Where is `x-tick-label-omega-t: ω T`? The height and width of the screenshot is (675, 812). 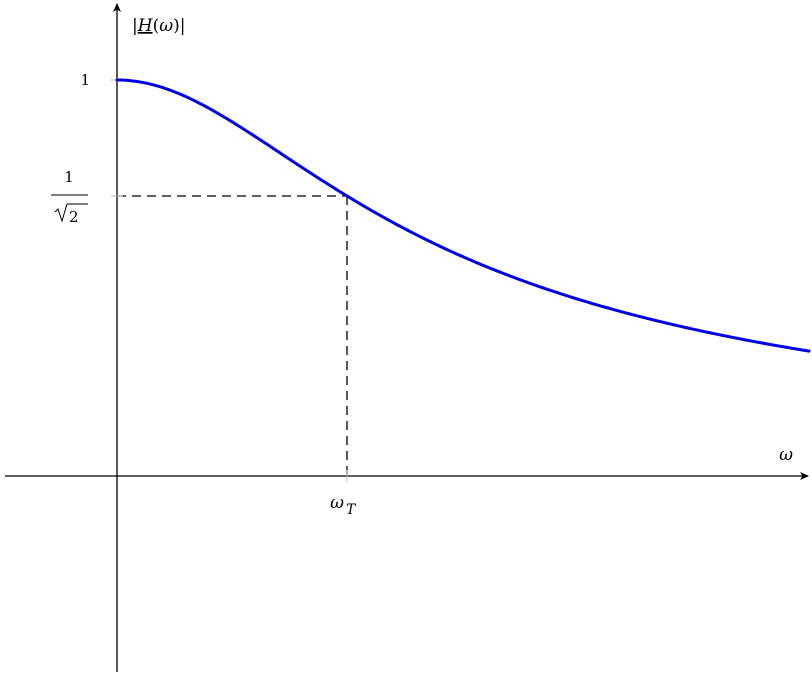
x-tick-label-omega-t: ω T is located at coordinates (343, 505).